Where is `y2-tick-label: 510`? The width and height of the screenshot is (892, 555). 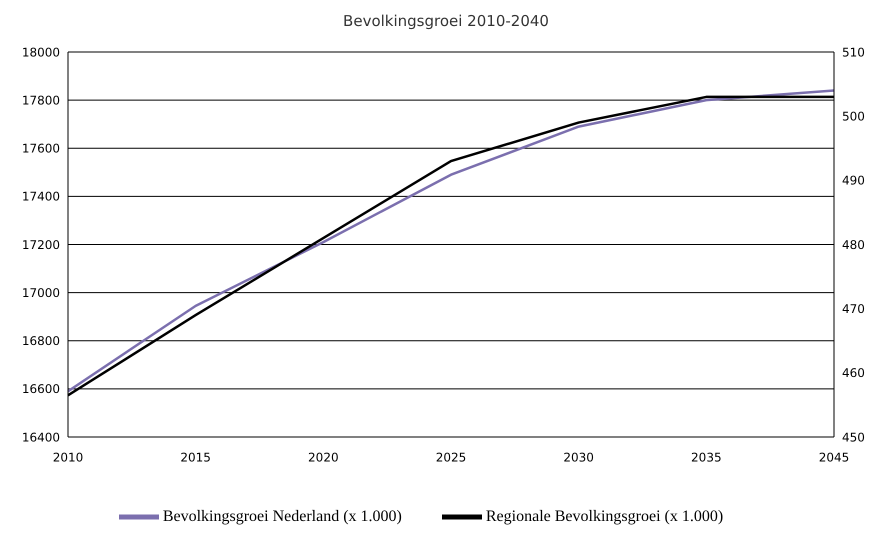 y2-tick-label: 510 is located at coordinates (853, 52).